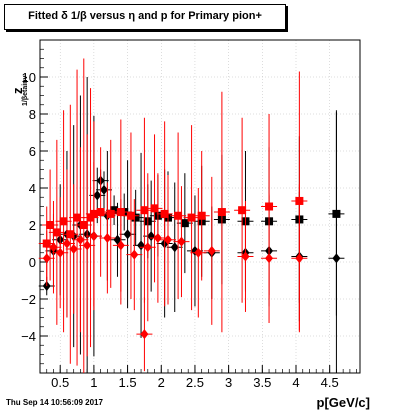 This screenshot has height=414, width=400. I want to click on x-tick-label: 2.5, so click(195, 382).